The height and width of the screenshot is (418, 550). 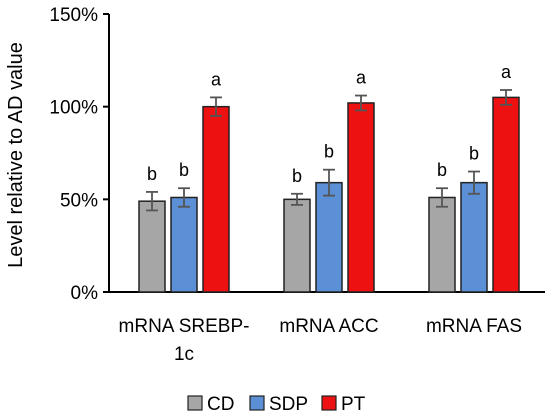 I want to click on y-tick-label: 0%, so click(x=85, y=293).